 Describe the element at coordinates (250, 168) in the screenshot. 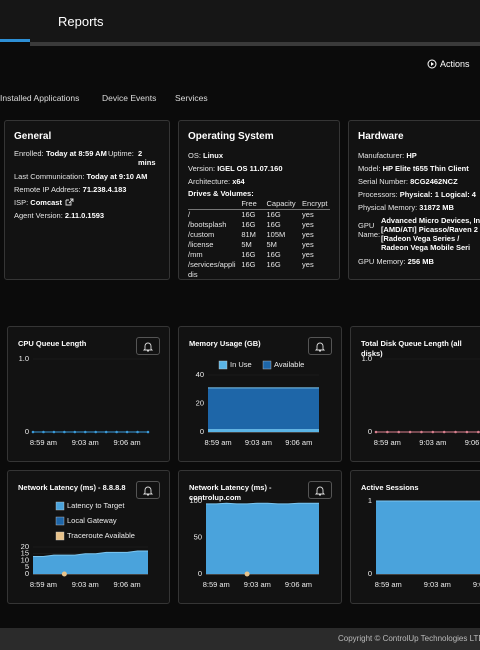

I see `value: IGEL OS 11.07.160` at that location.